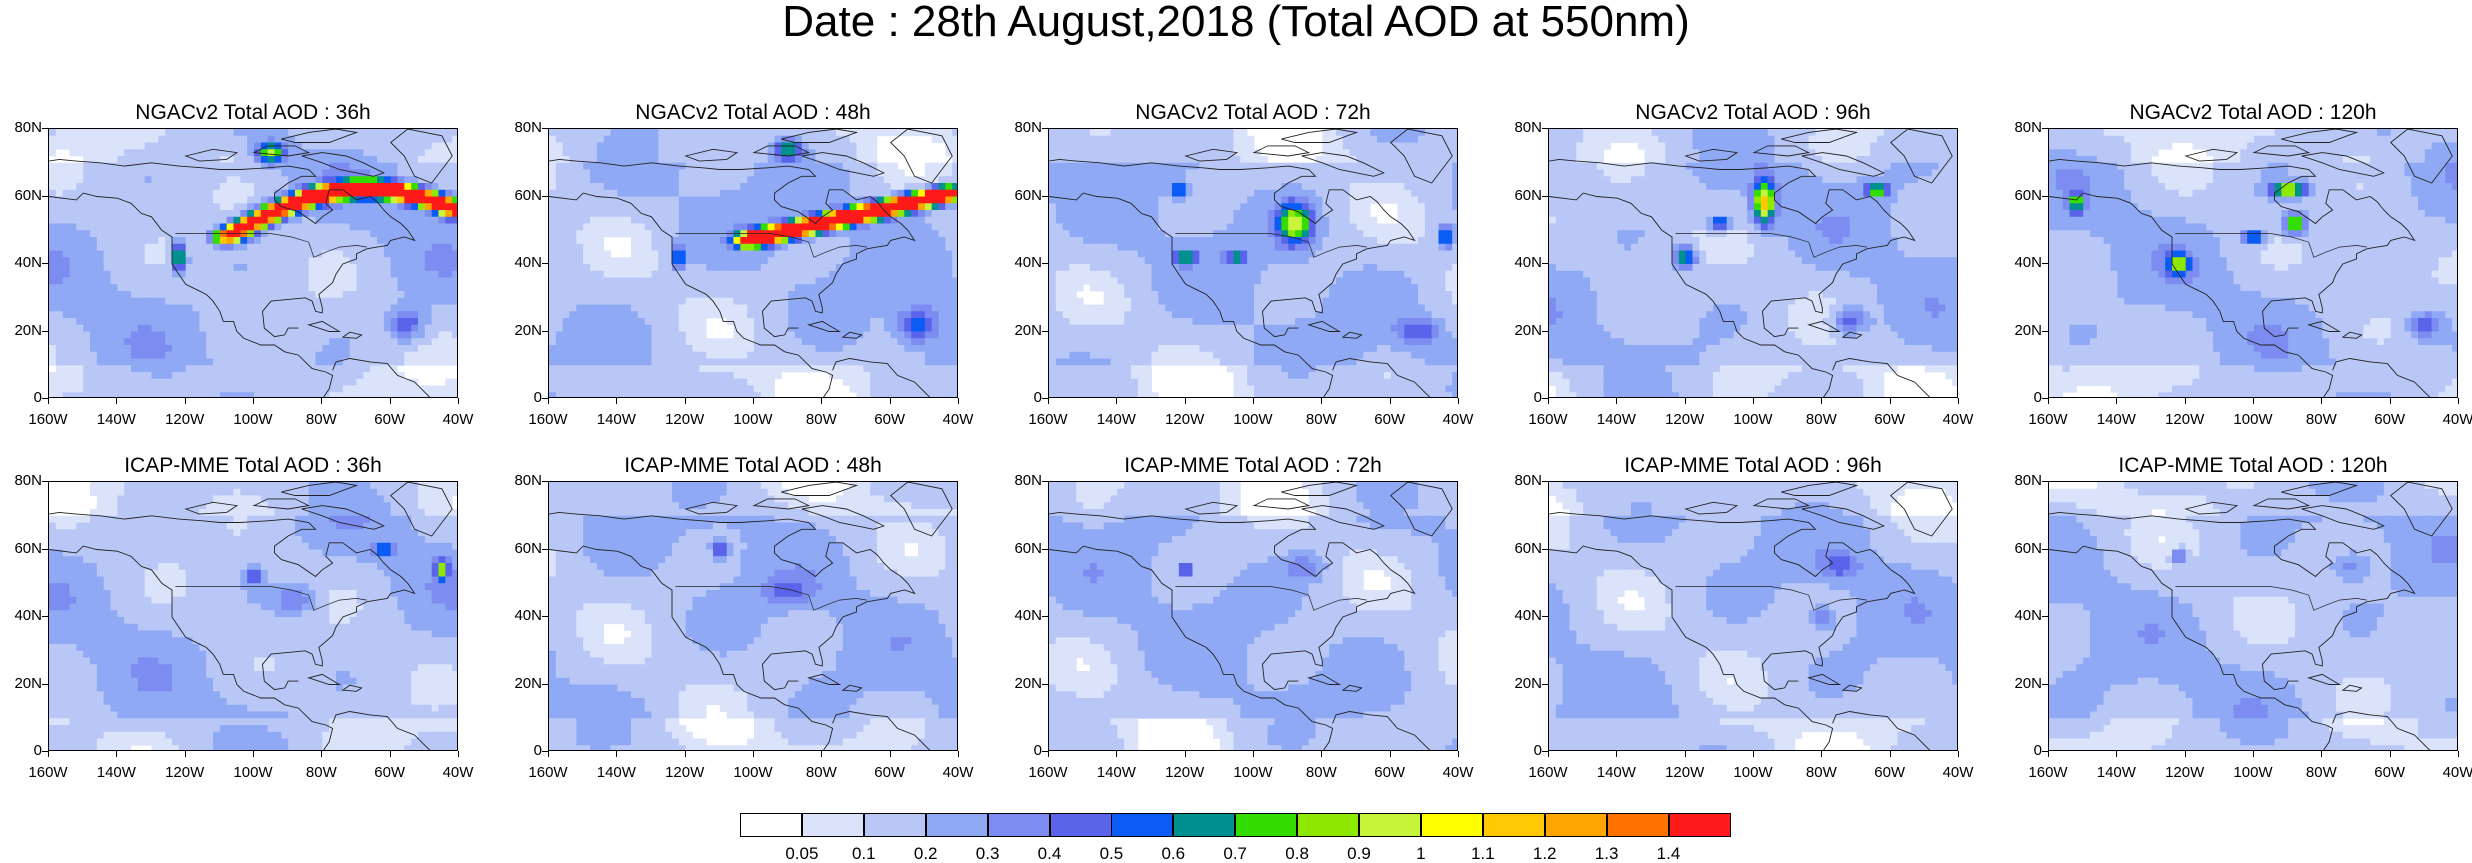 The width and height of the screenshot is (2472, 863). I want to click on colorbar-label: 0.2, so click(926, 854).